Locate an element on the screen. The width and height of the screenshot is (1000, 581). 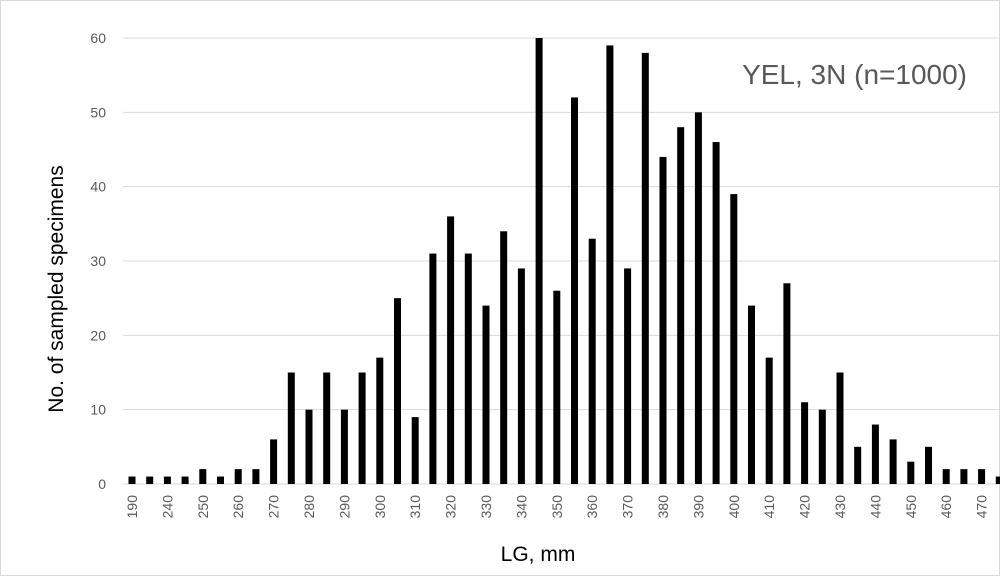
x-tick-label: 430 is located at coordinates (840, 507).